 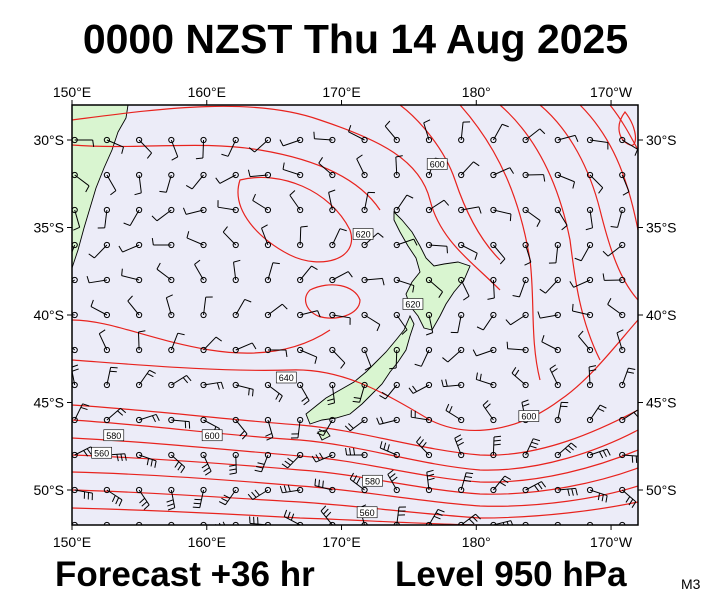 What do you see at coordinates (48, 315) in the screenshot?
I see `lat-label-left: 40°S` at bounding box center [48, 315].